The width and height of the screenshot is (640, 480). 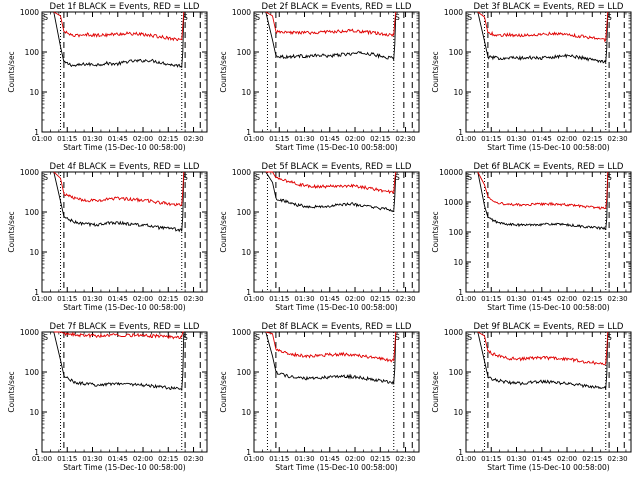 I want to click on panel-title: Det 5f BLACK = Events, RED = LLD, so click(x=337, y=167).